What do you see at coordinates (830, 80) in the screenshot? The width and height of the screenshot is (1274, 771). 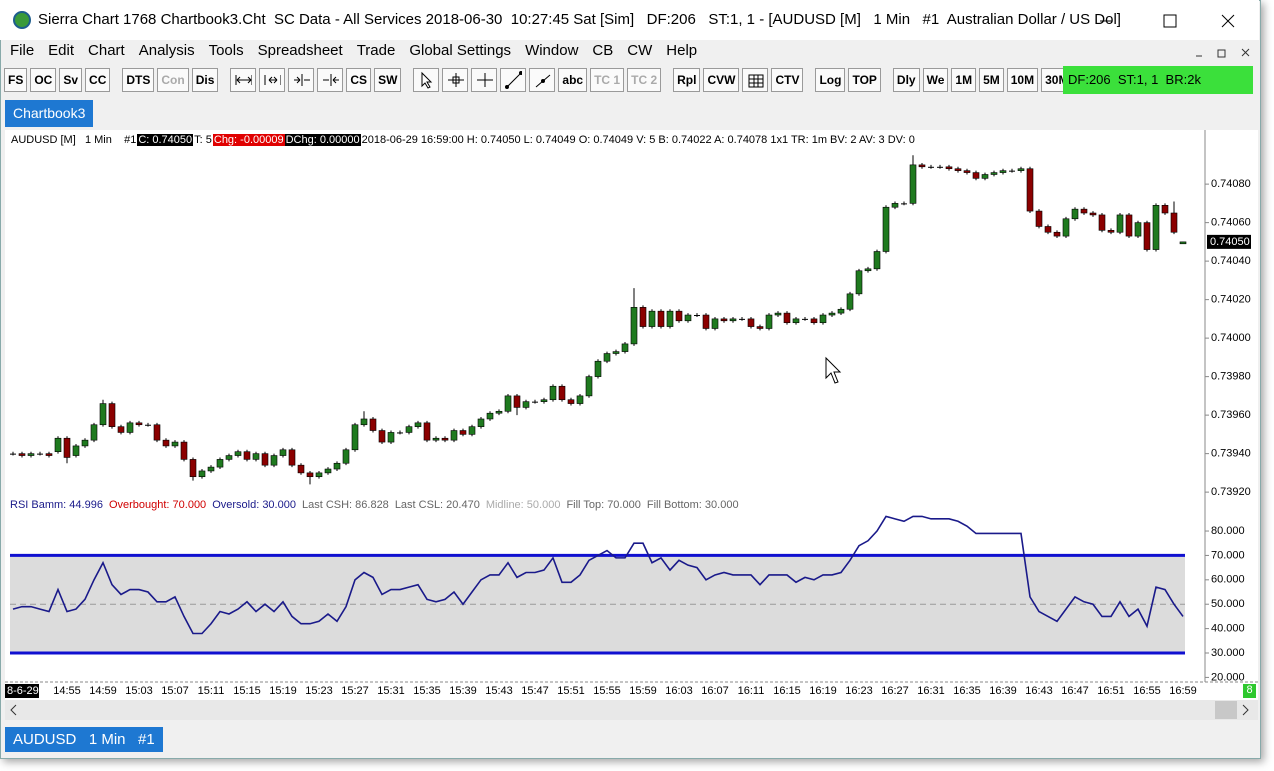 I see `tool-button: Log` at bounding box center [830, 80].